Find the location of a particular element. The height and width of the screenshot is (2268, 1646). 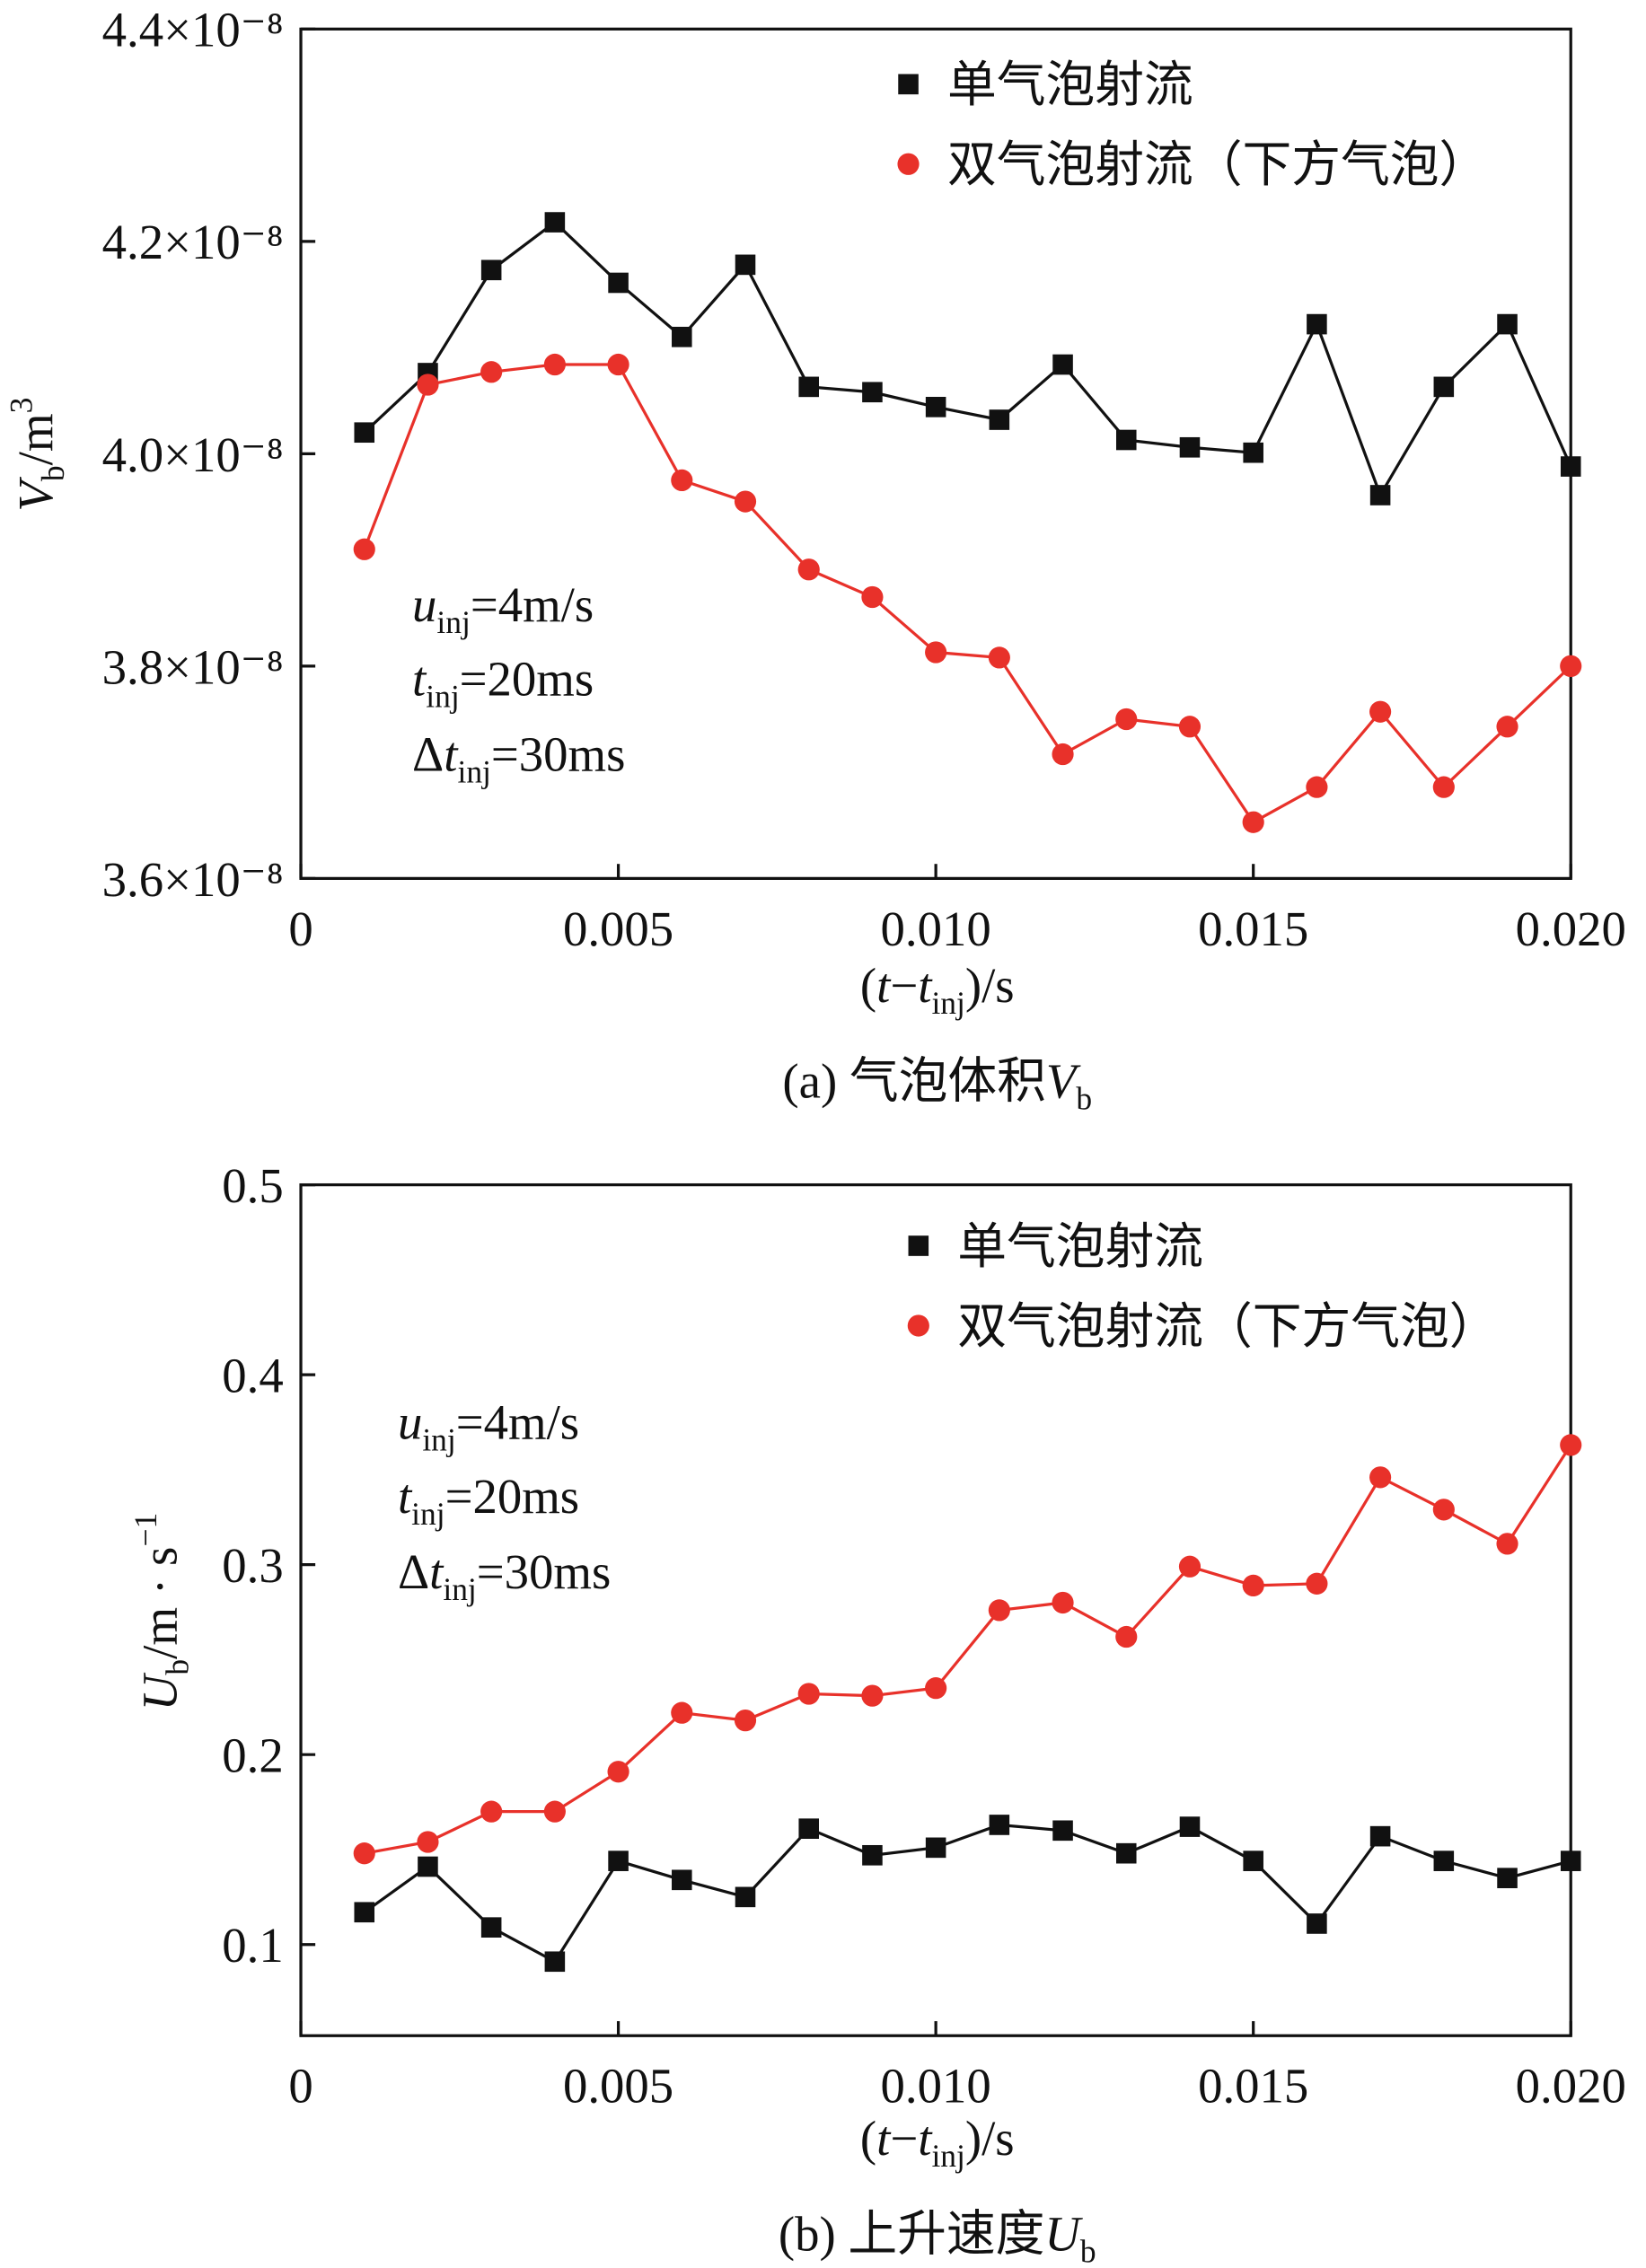

label-part: inj is located at coordinates (947, 2156).